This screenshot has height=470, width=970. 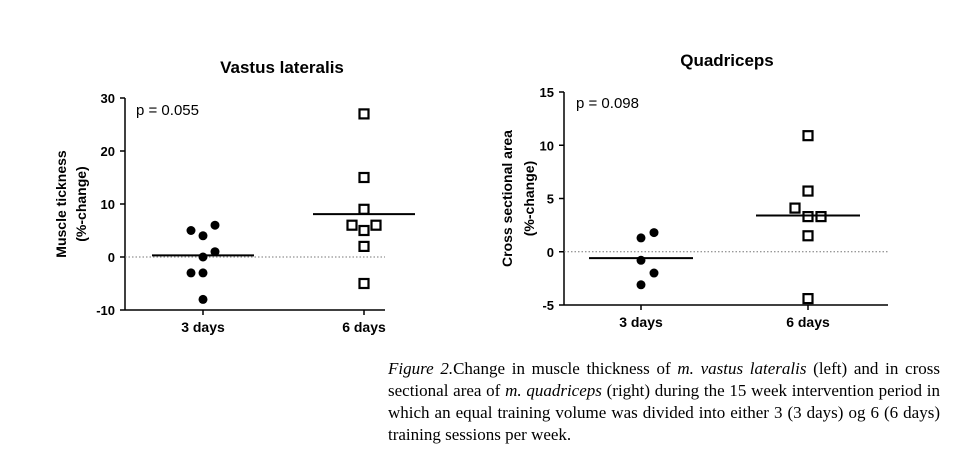 What do you see at coordinates (421, 368) in the screenshot?
I see `caption-figure-label: Figure 2.` at bounding box center [421, 368].